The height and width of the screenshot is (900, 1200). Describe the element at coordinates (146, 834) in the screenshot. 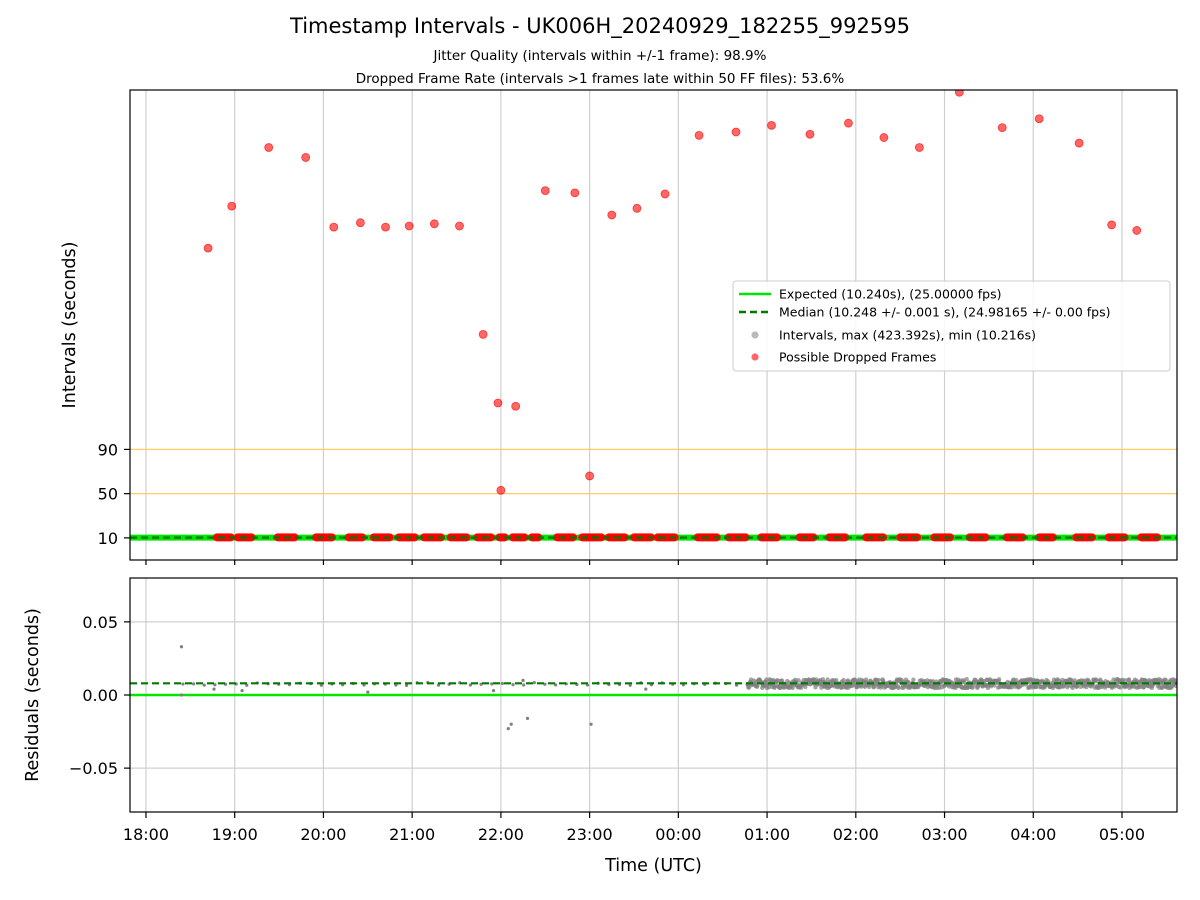

I see `x-tick-label: 18:00` at that location.